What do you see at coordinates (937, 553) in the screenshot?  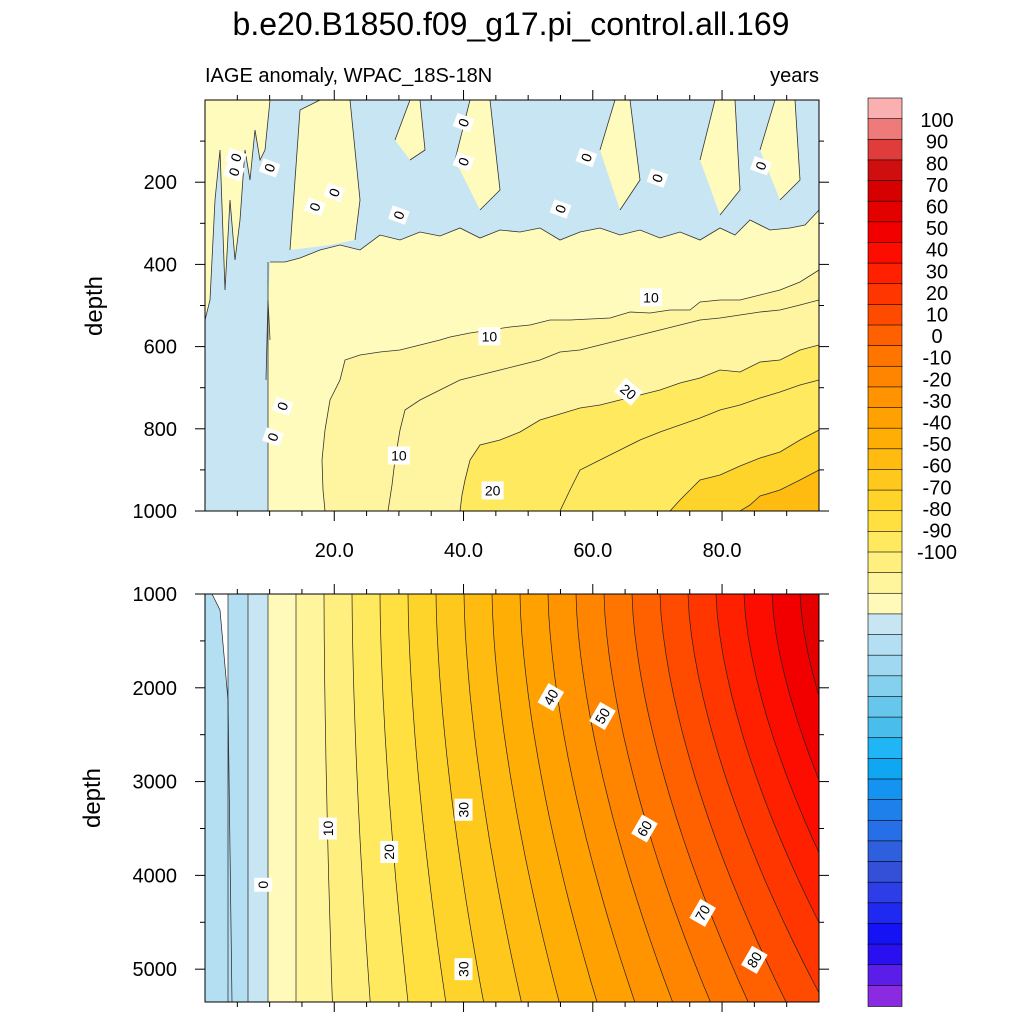 I see `colorbar-label: -100` at bounding box center [937, 553].